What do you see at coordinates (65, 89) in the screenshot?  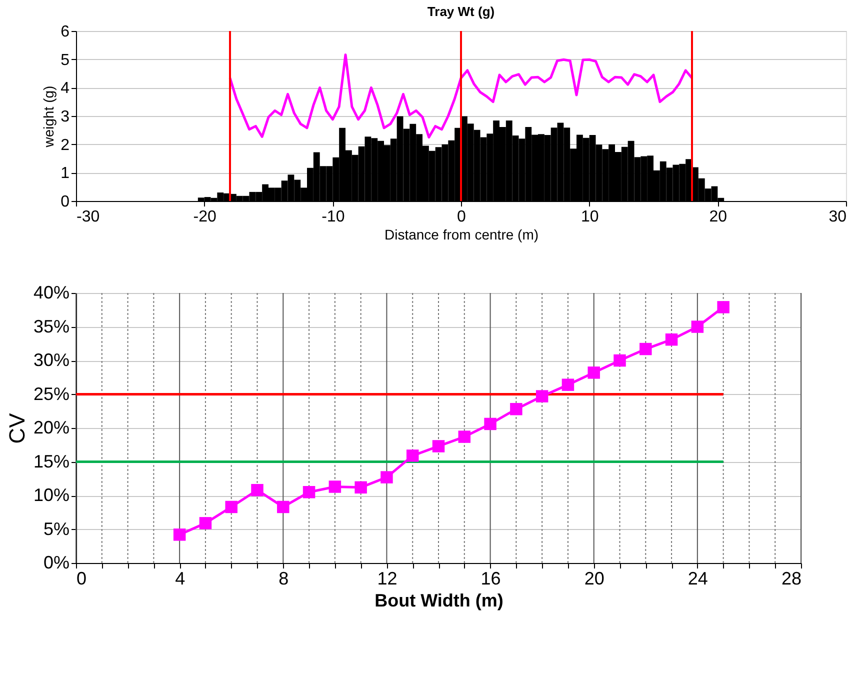 I see `y-tick-label: 4` at bounding box center [65, 89].